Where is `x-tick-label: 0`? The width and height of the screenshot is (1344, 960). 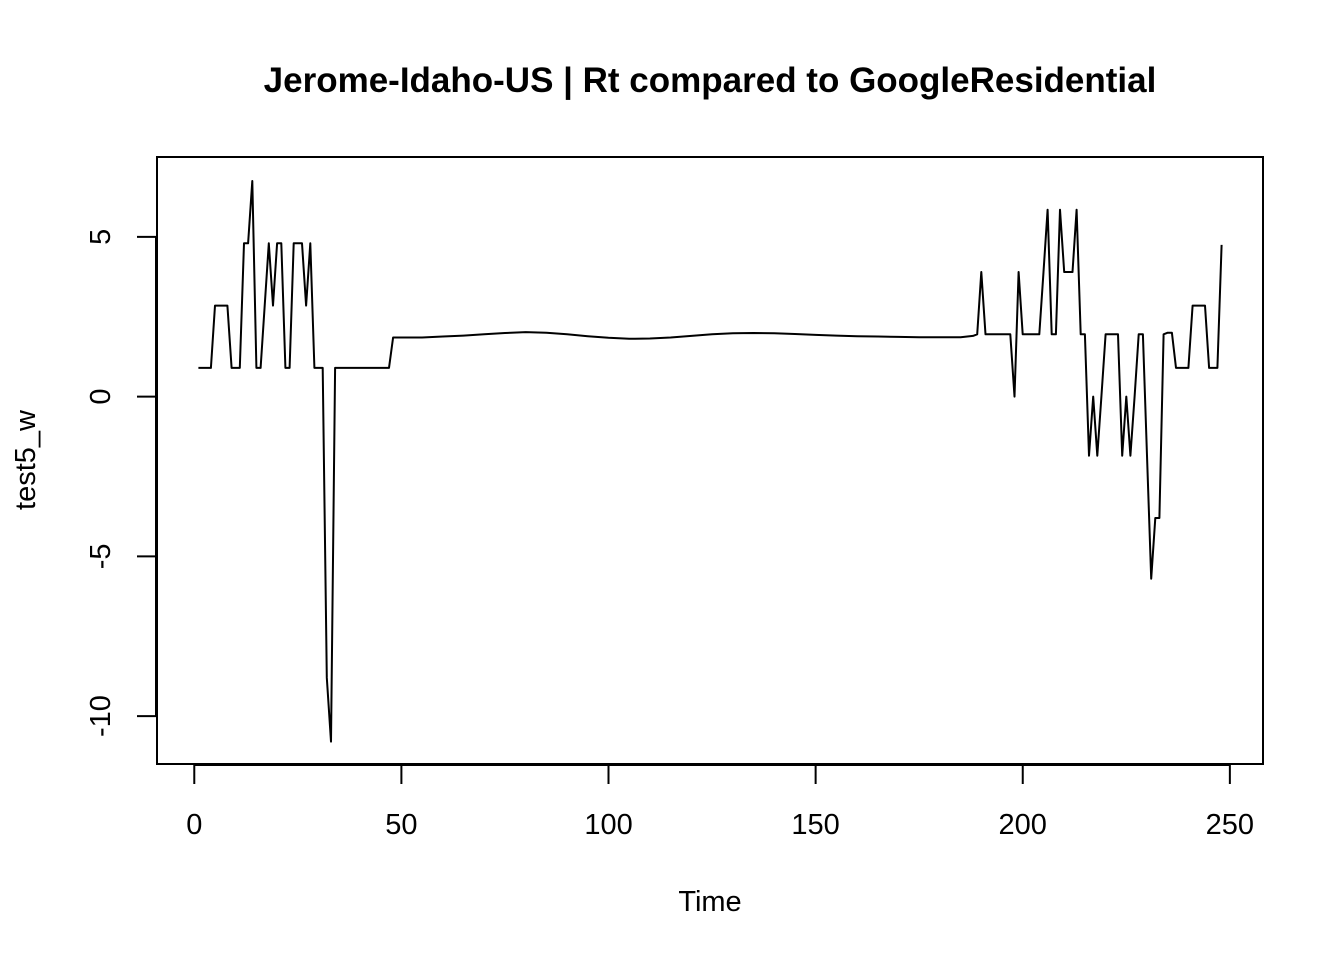
x-tick-label: 0 is located at coordinates (194, 825).